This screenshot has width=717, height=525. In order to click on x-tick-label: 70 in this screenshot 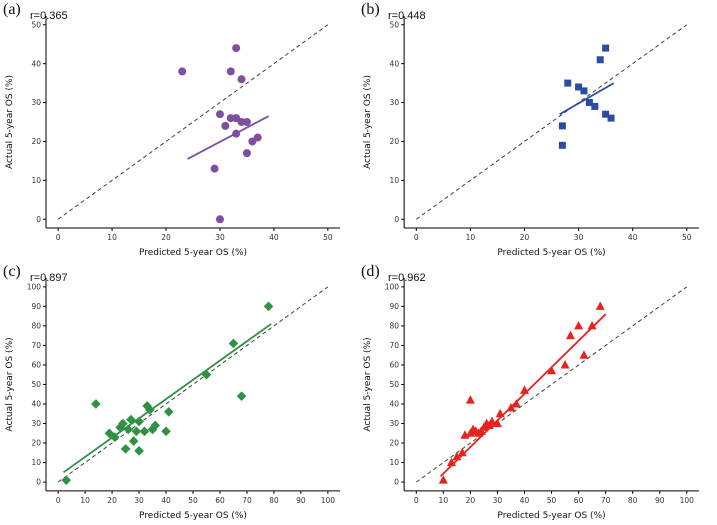, I will do `click(247, 500)`.